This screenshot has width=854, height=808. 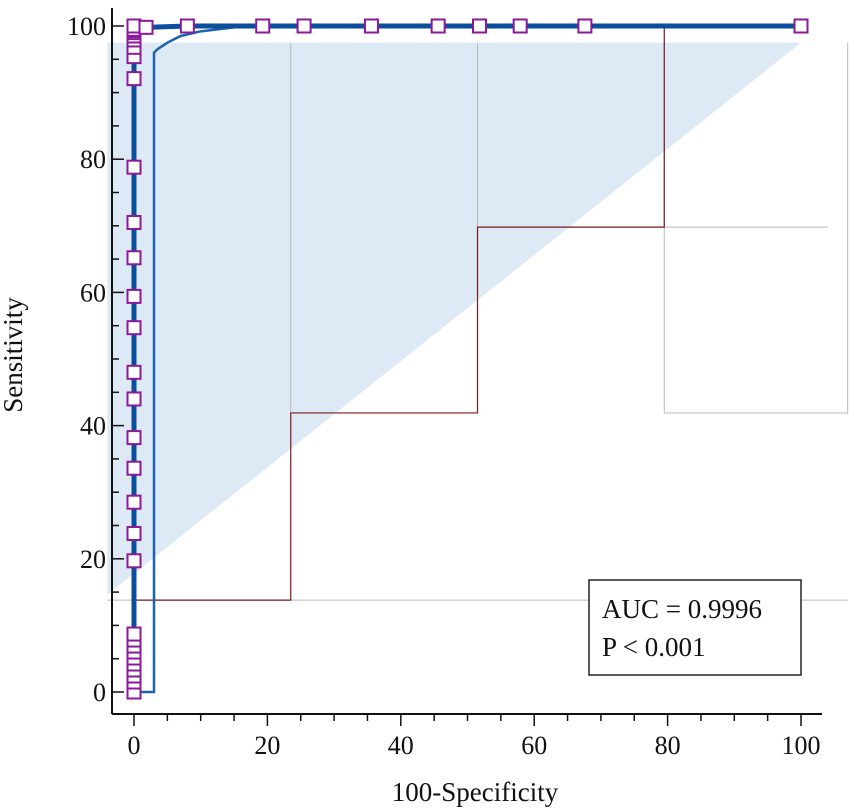 I want to click on p-value-label: P < 0.001, so click(x=654, y=647).